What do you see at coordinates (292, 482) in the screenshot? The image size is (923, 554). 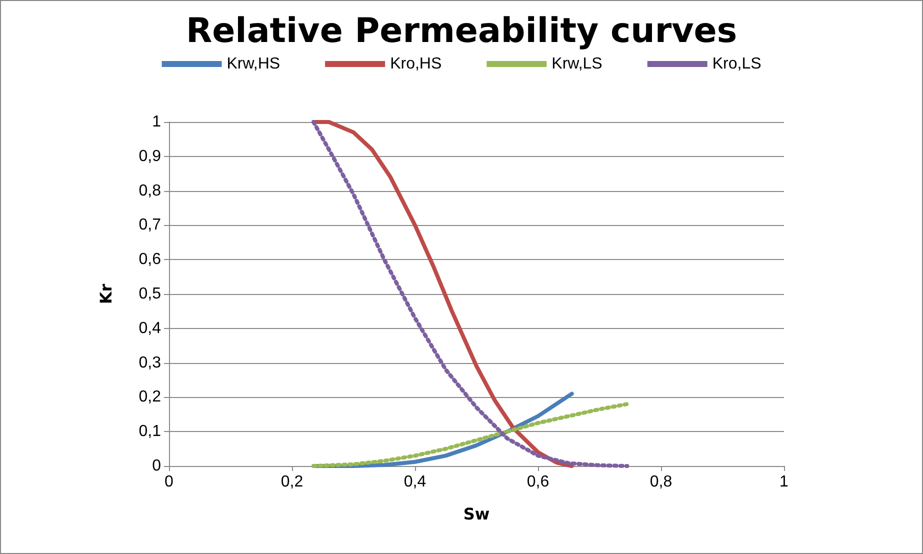 I see `x-tick-label: 0,2` at bounding box center [292, 482].